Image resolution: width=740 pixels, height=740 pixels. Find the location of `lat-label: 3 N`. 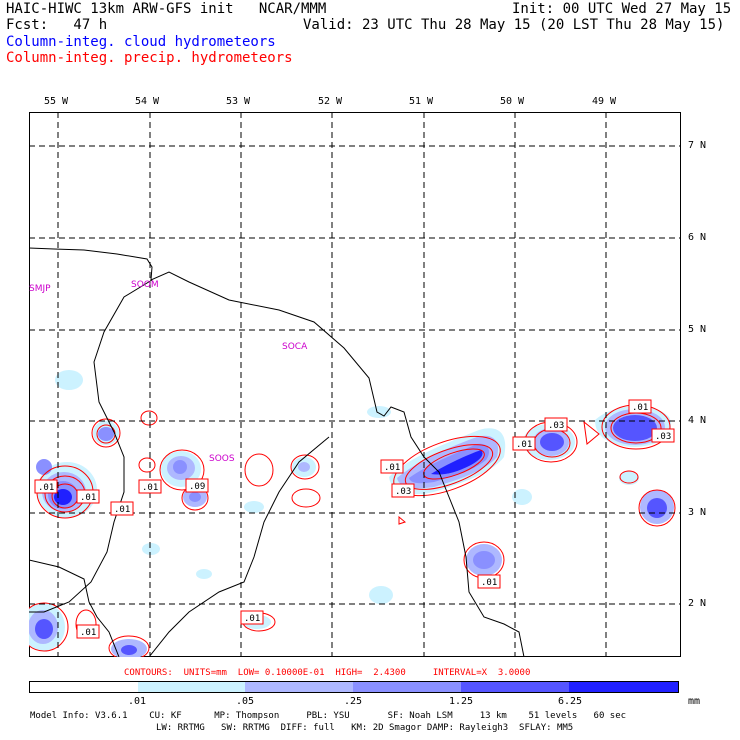

lat-label: 3 N is located at coordinates (697, 512).